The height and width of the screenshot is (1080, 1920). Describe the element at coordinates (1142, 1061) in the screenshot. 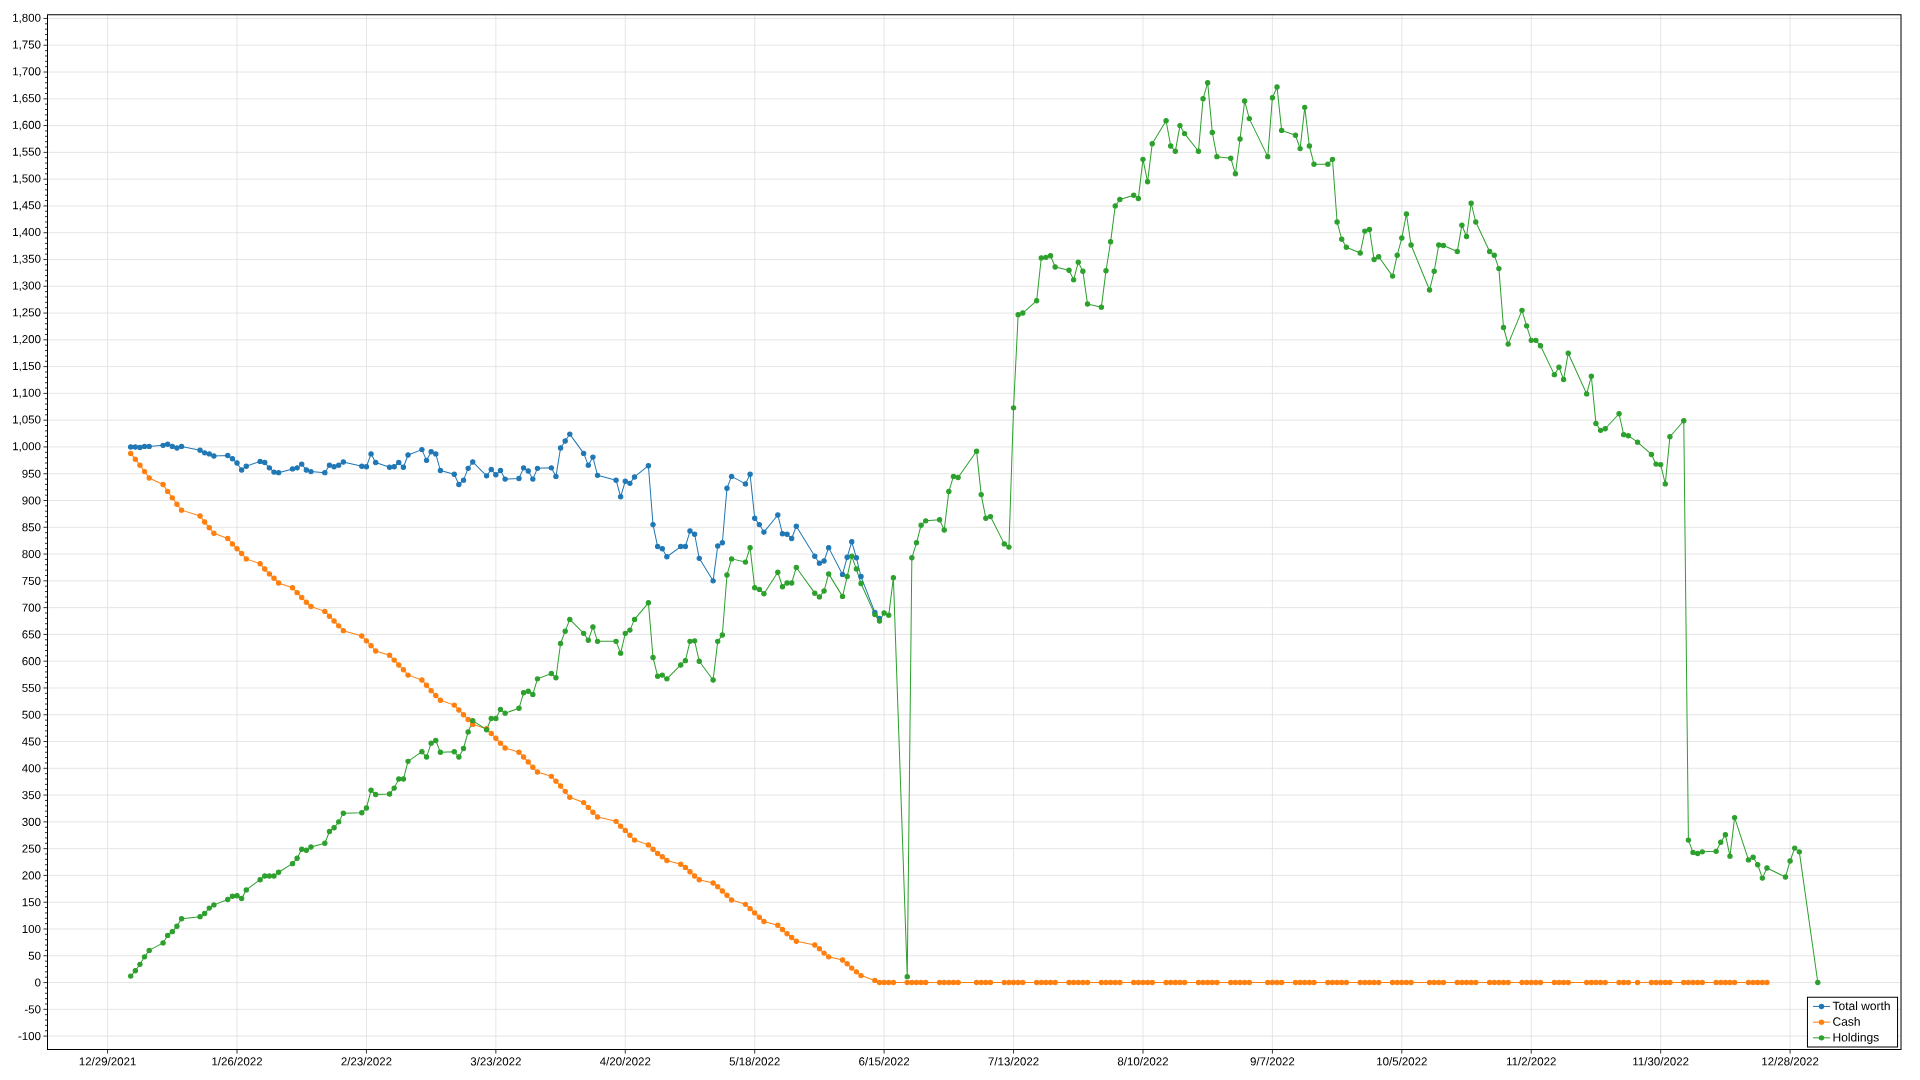

I see `x-tick-label: 8/10/2022` at that location.